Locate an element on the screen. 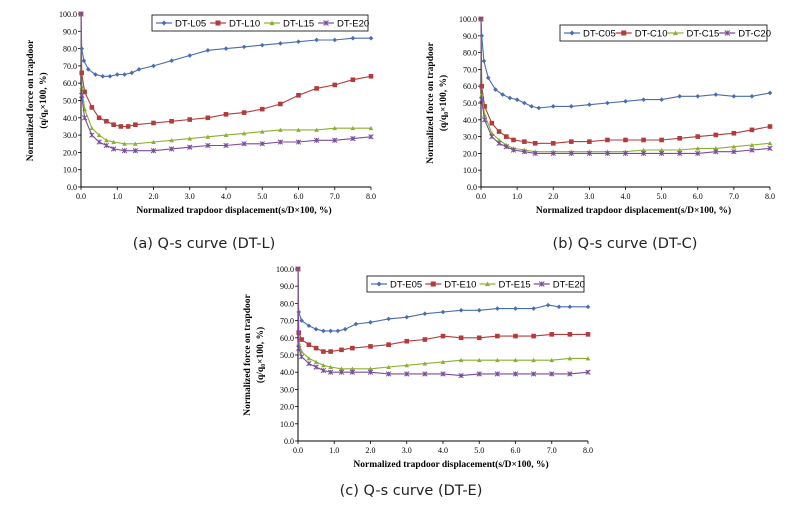  legend-entry-label: DT-C20 is located at coordinates (754, 34).